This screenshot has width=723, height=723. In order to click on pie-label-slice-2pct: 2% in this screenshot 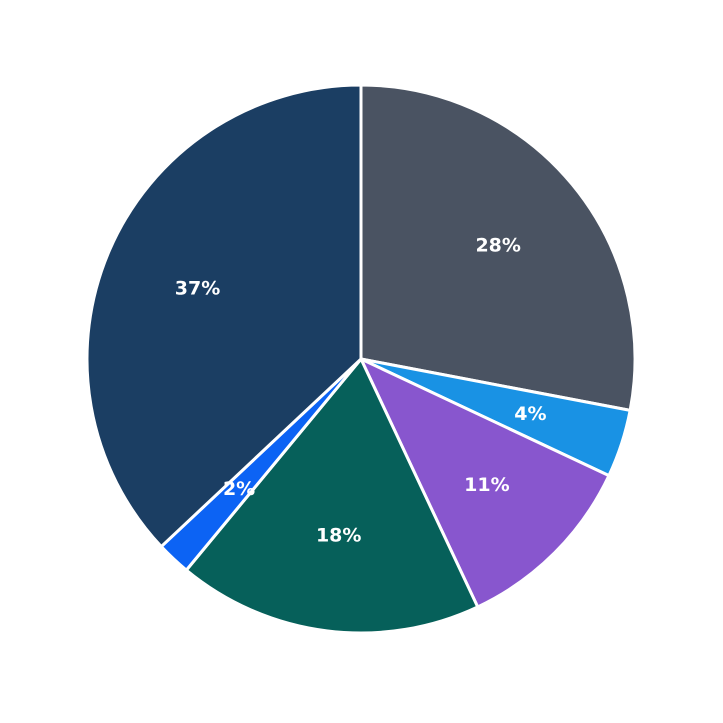, I will do `click(239, 489)`.